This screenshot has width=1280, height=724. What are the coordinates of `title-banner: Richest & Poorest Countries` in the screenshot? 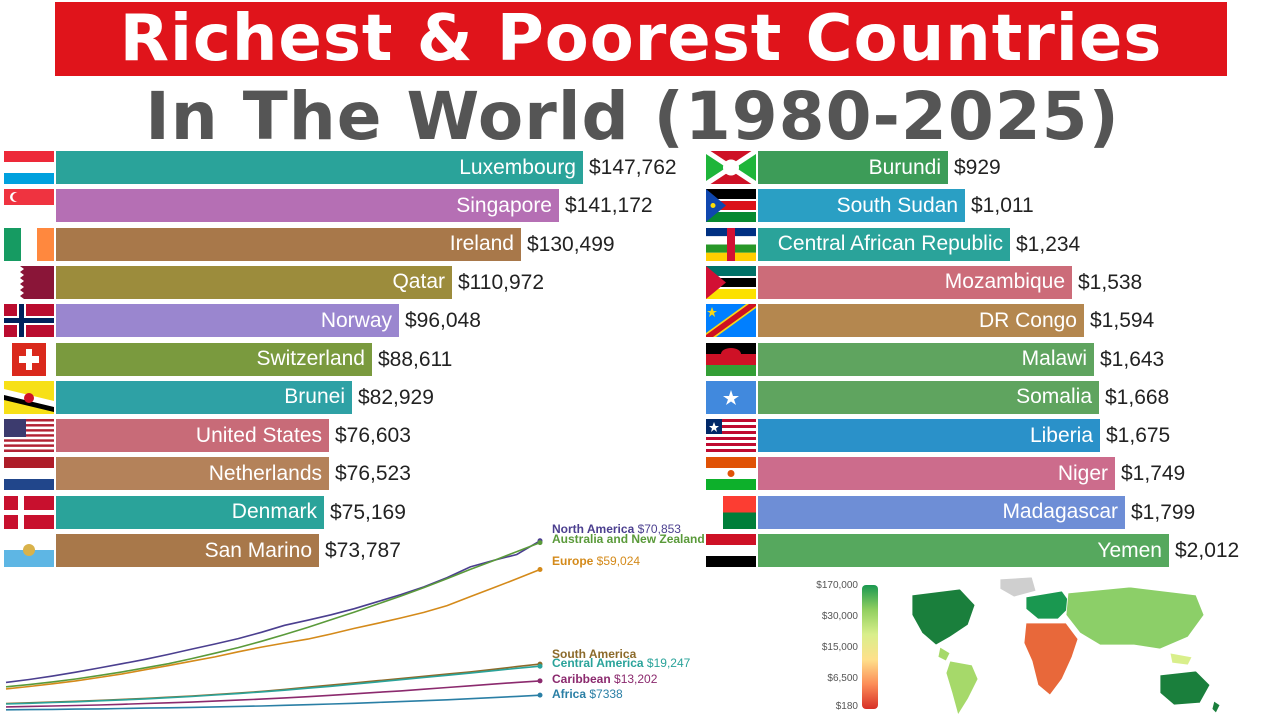 It's located at (641, 39).